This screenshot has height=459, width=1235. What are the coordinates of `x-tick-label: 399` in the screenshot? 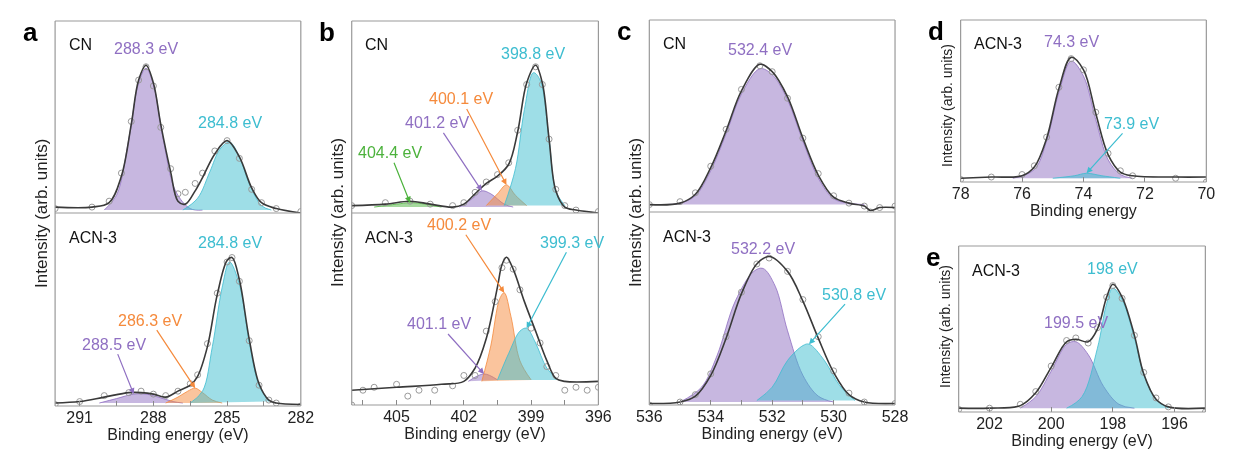 It's located at (531, 416).